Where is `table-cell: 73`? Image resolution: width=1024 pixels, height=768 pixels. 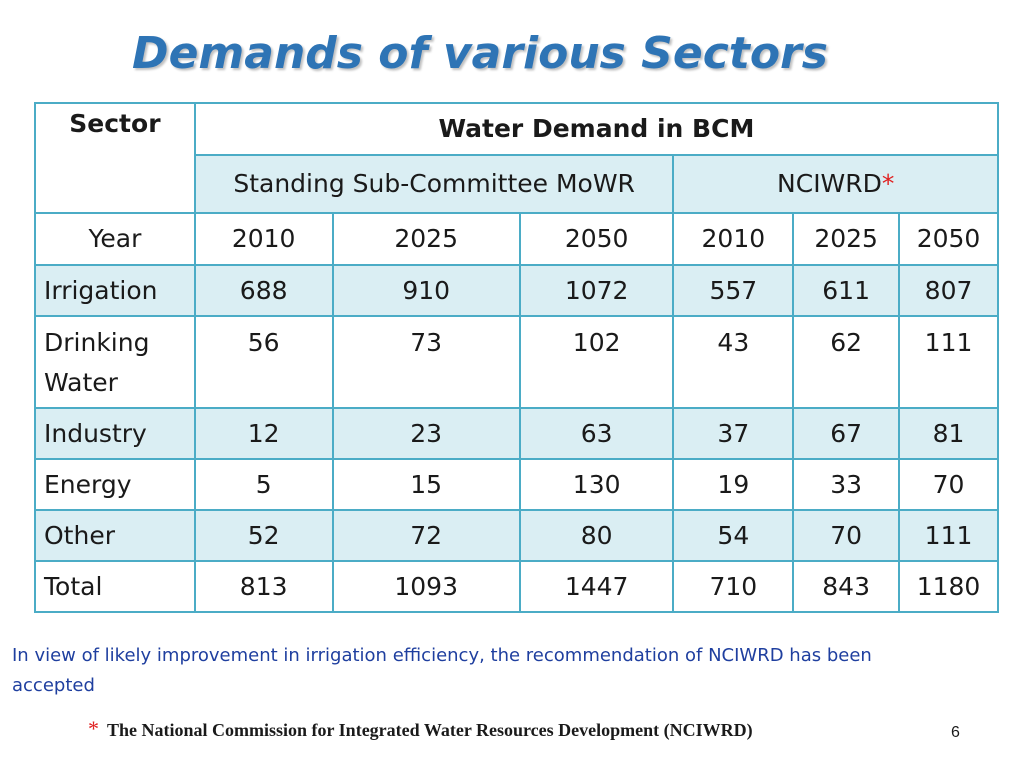
table-cell: 73 is located at coordinates (426, 362).